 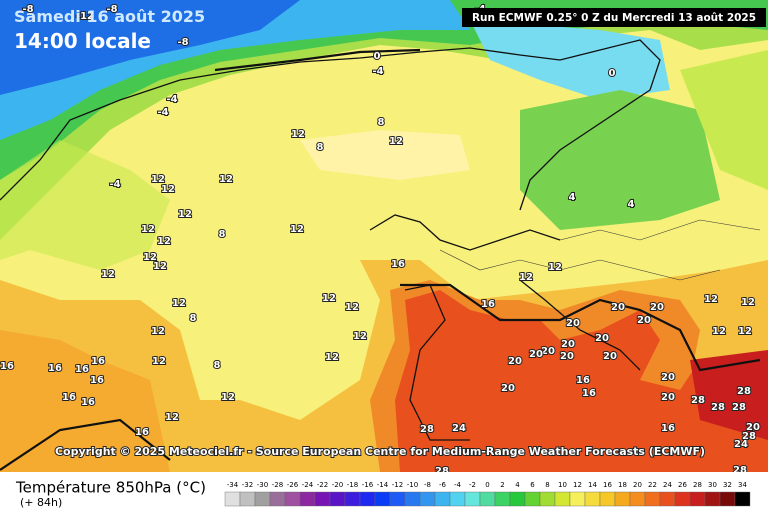 What do you see at coordinates (637, 485) in the screenshot?
I see `scale-label: 20` at bounding box center [637, 485].